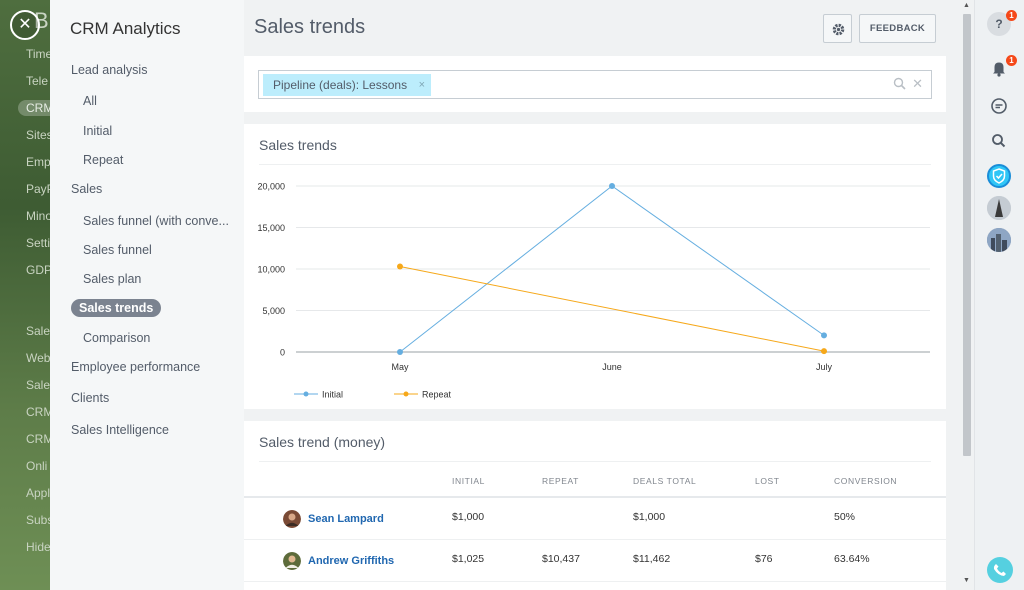 This screenshot has height=590, width=1024. What do you see at coordinates (38, 547) in the screenshot?
I see `bg-menu-item: Hide` at bounding box center [38, 547].